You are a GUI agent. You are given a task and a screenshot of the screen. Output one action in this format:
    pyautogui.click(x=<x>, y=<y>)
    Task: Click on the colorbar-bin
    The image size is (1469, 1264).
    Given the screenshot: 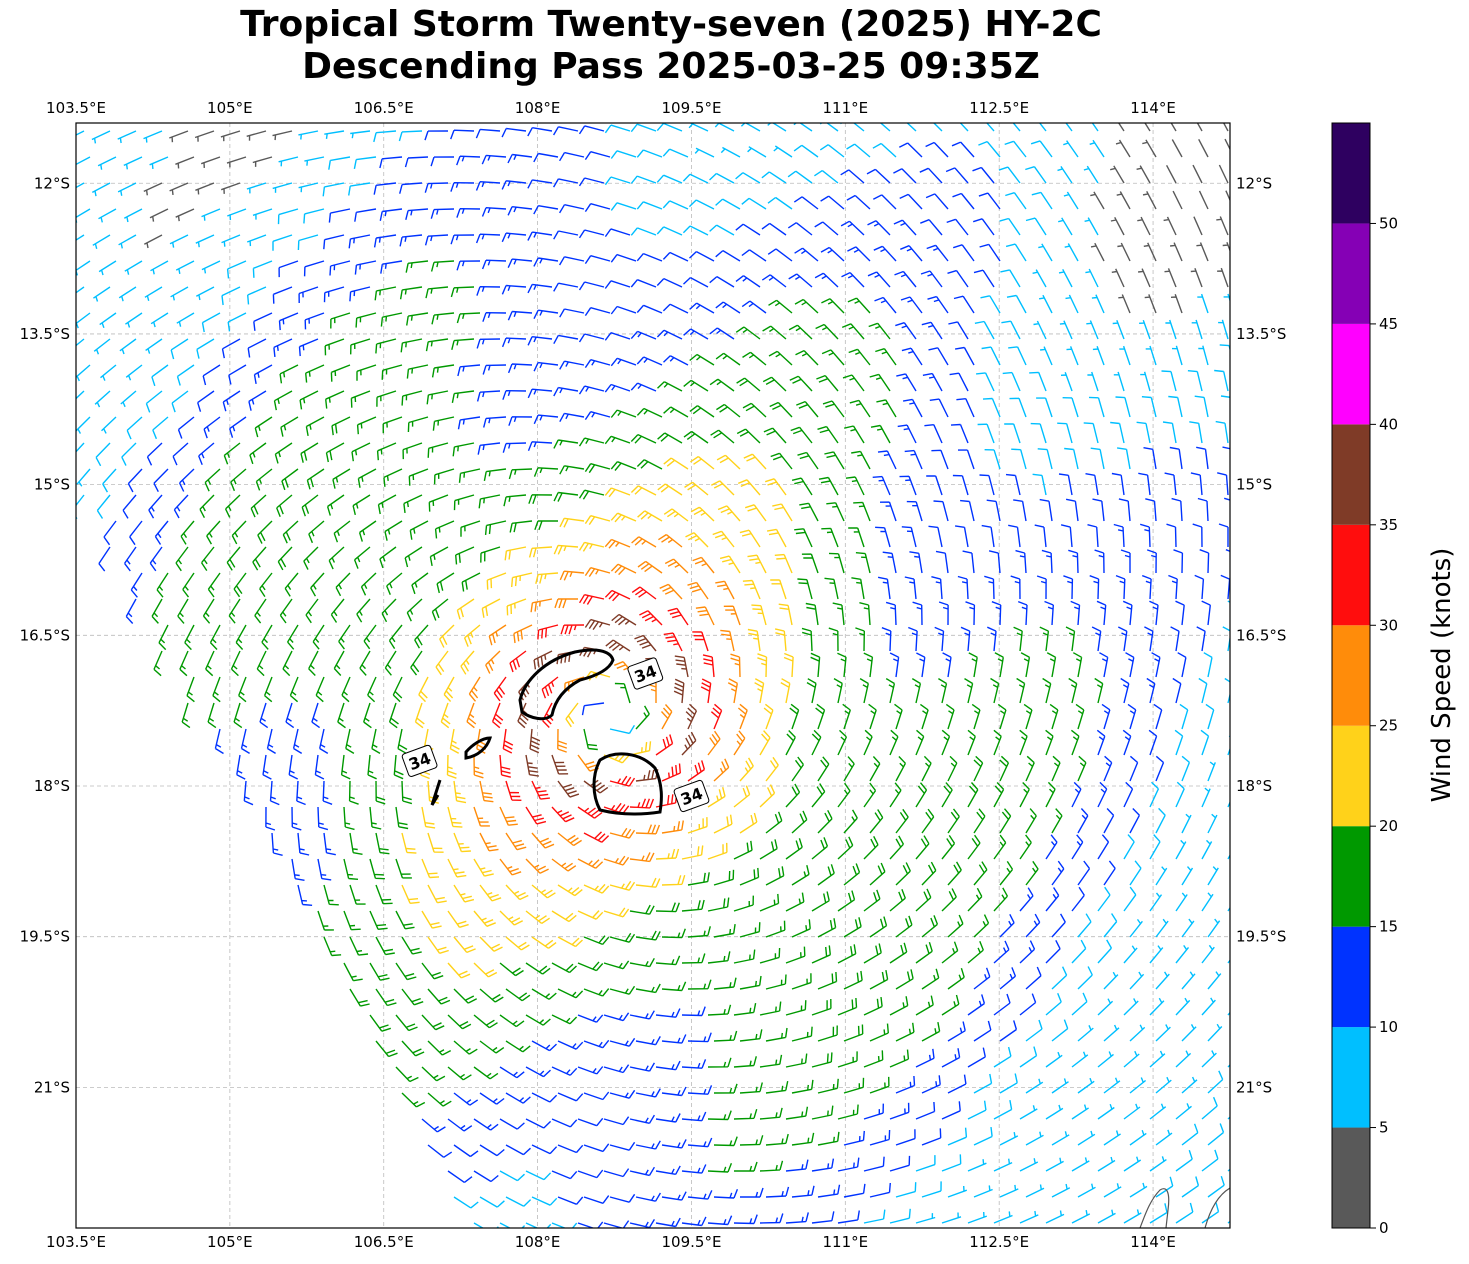 What is the action you would take?
    pyautogui.click(x=1351, y=474)
    